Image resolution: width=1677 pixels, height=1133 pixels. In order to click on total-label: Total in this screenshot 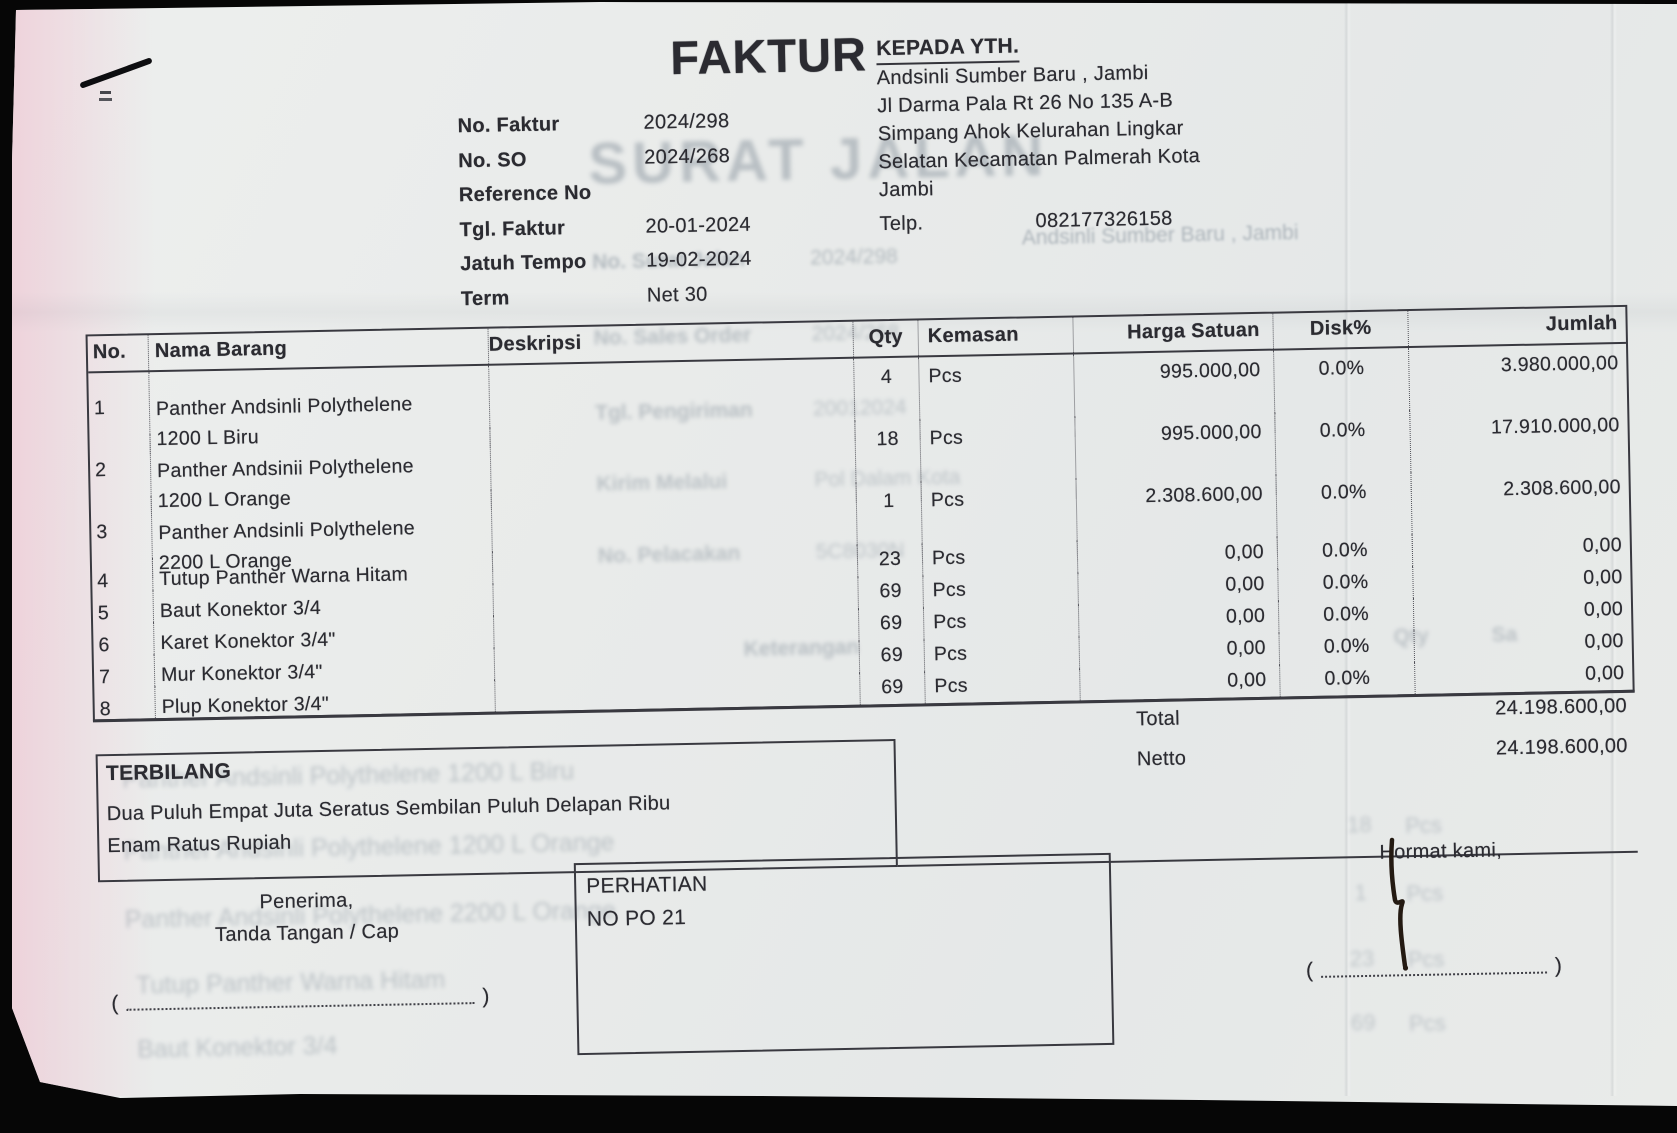, I will do `click(1158, 719)`.